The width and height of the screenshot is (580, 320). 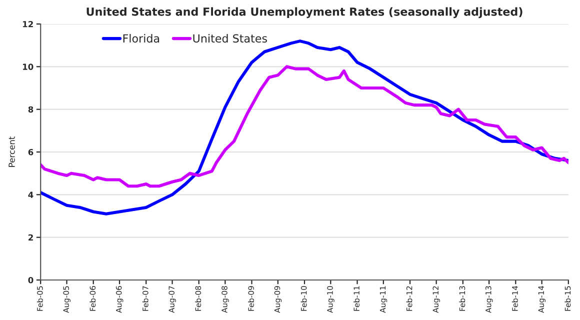 What do you see at coordinates (11, 151) in the screenshot?
I see `y-axis-title: Percent` at bounding box center [11, 151].